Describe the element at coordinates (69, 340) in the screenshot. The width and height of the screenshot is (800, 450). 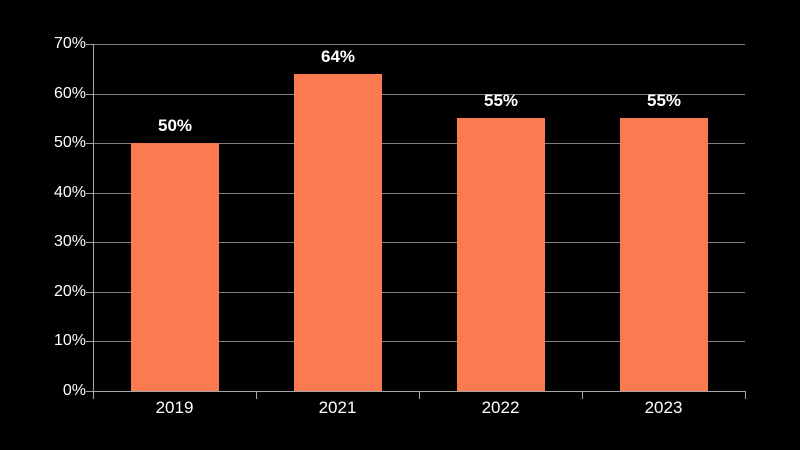
I see `y-axis-label: 10%` at that location.